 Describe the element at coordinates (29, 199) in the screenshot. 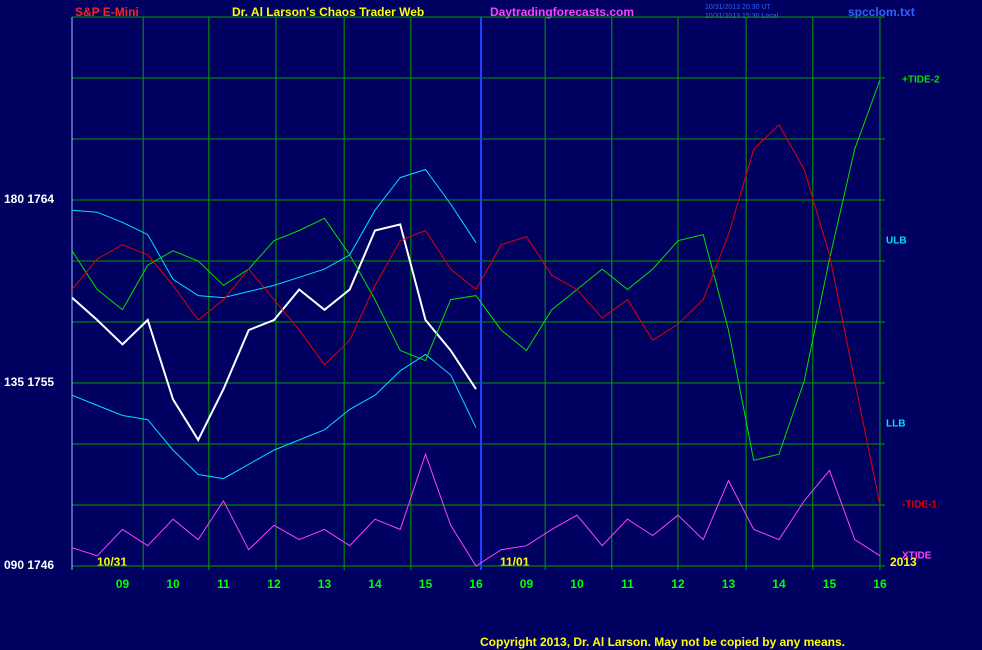

I see `y-tick-label: 180 1764` at that location.